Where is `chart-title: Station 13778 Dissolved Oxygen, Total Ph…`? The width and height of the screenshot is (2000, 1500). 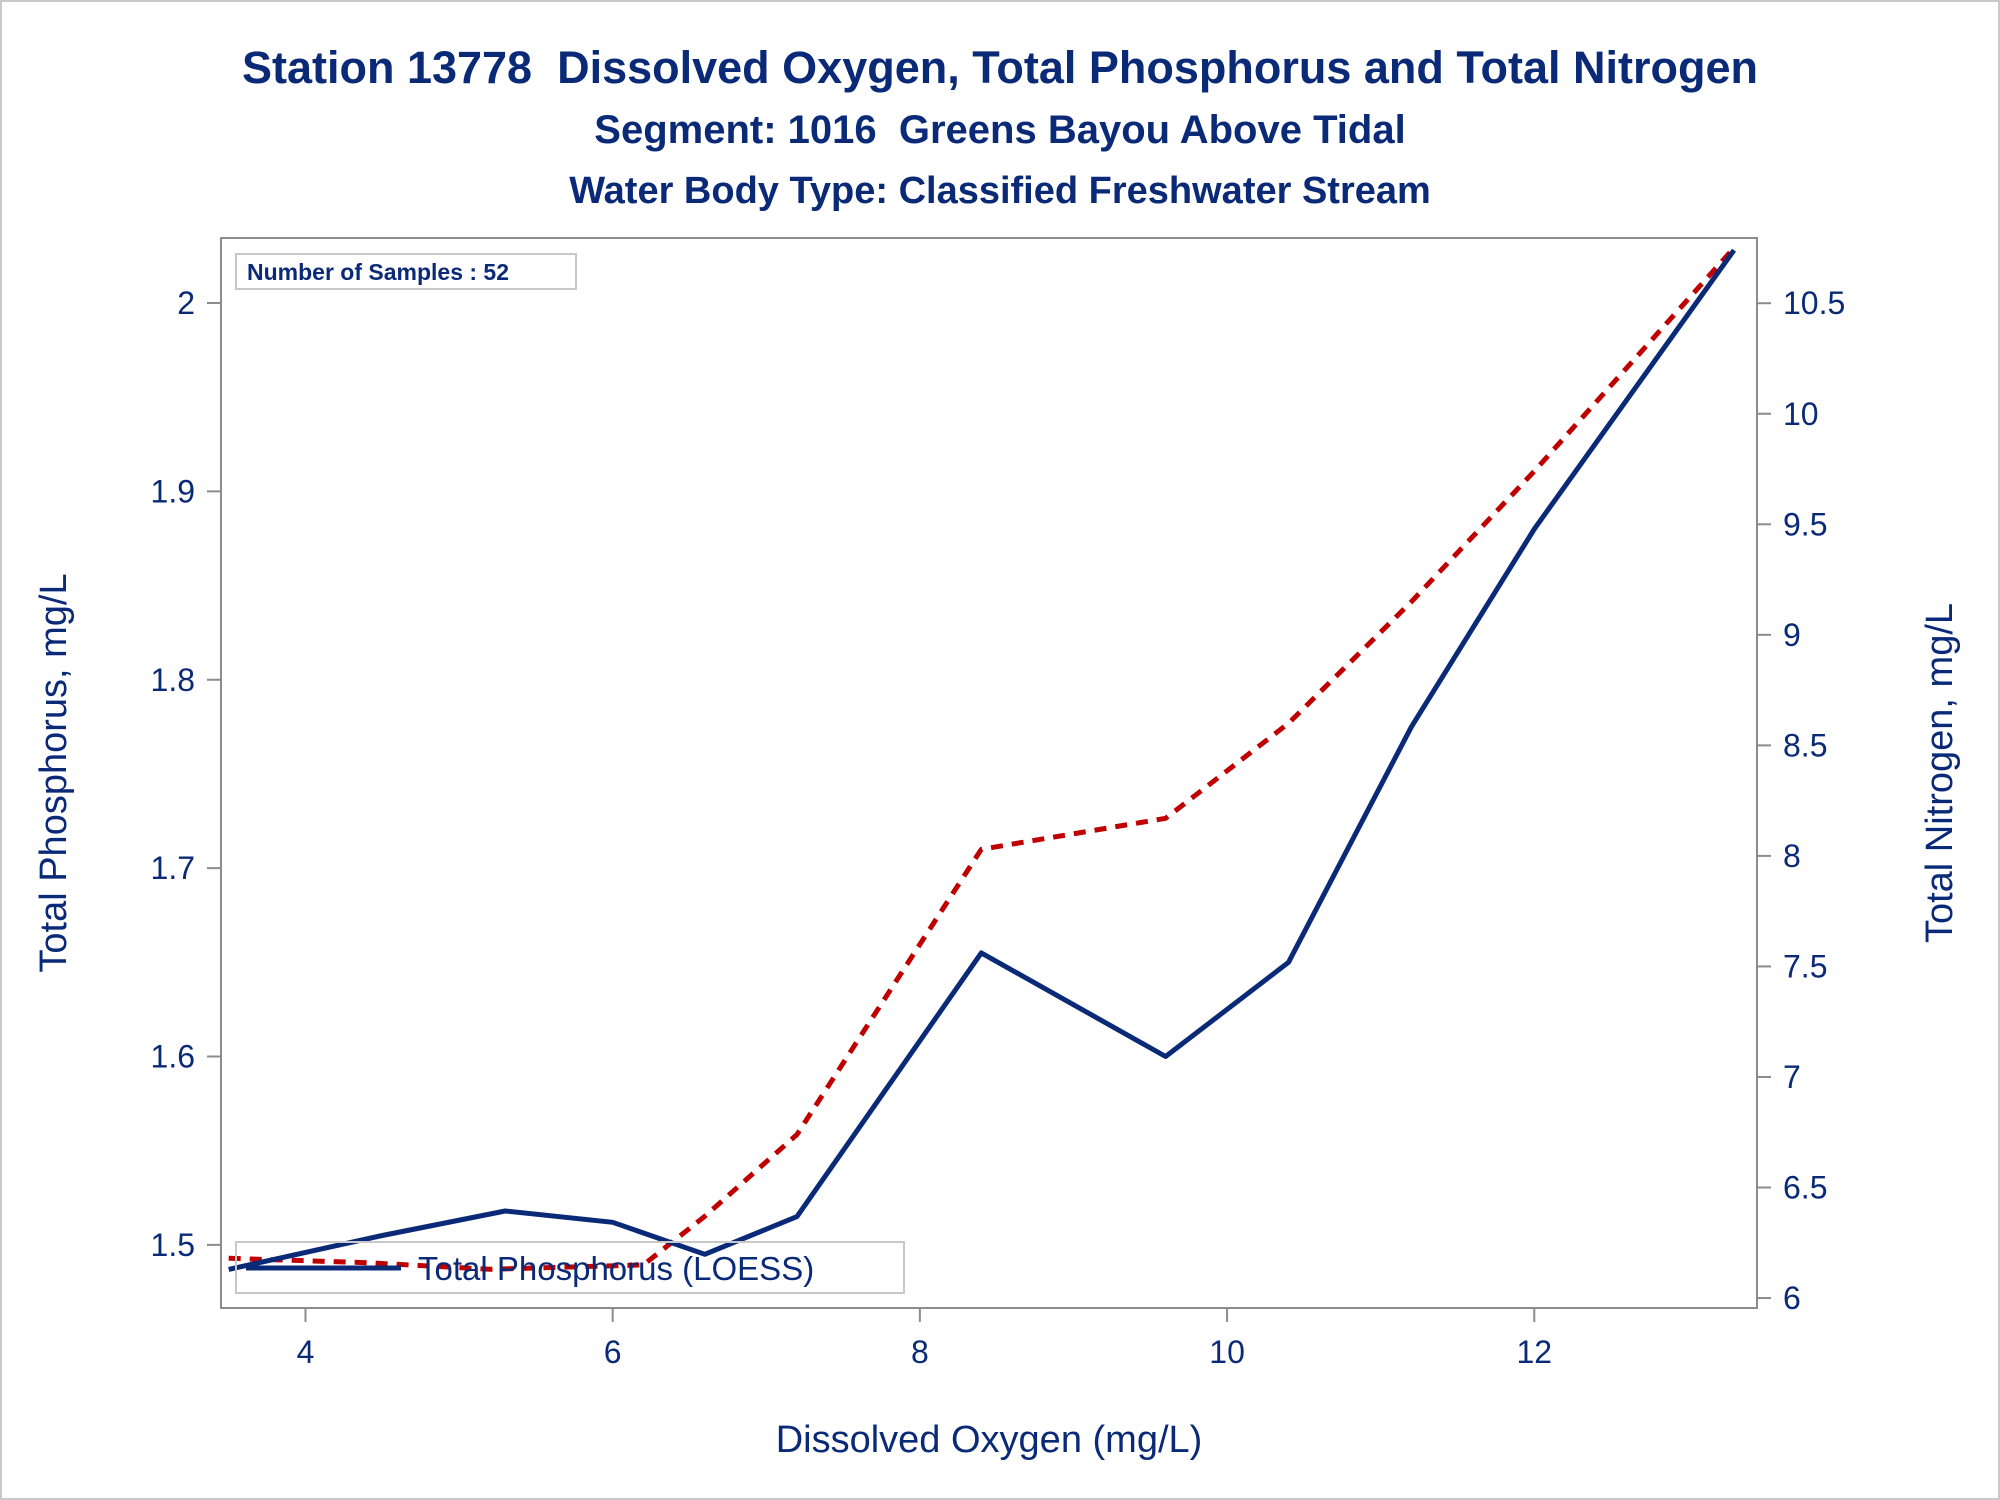
chart-title: Station 13778 Dissolved Oxygen, Total Ph… is located at coordinates (1000, 67).